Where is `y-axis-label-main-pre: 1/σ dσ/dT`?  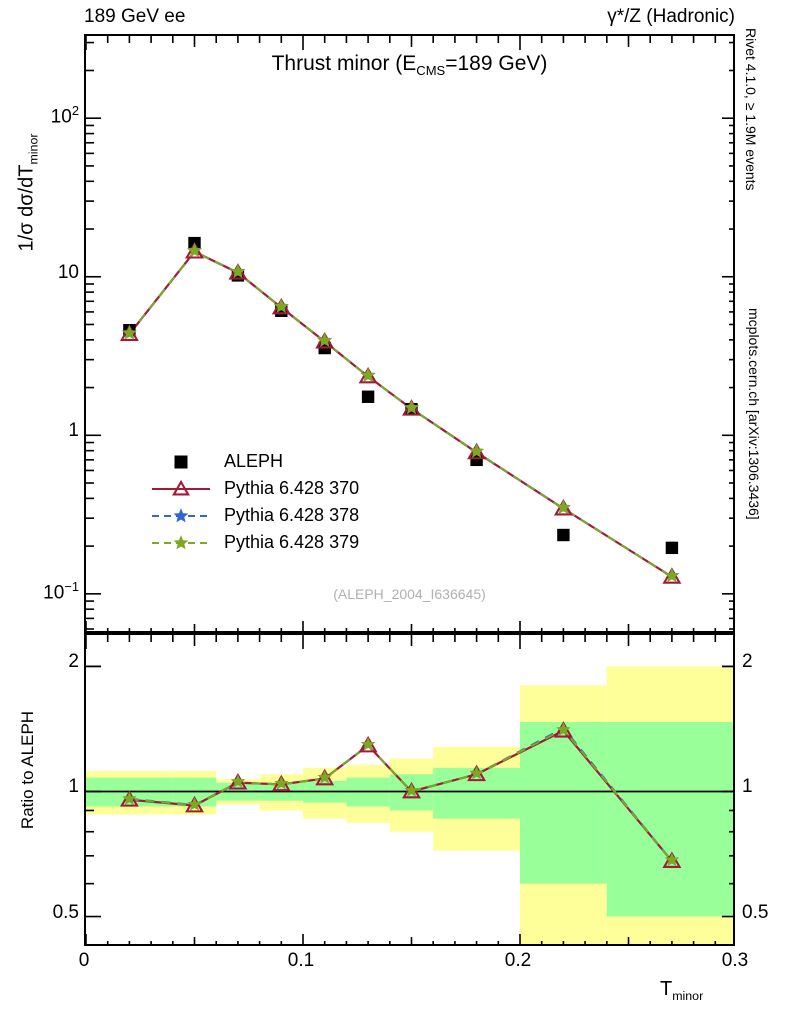 y-axis-label-main-pre: 1/σ dσ/dT is located at coordinates (26, 208).